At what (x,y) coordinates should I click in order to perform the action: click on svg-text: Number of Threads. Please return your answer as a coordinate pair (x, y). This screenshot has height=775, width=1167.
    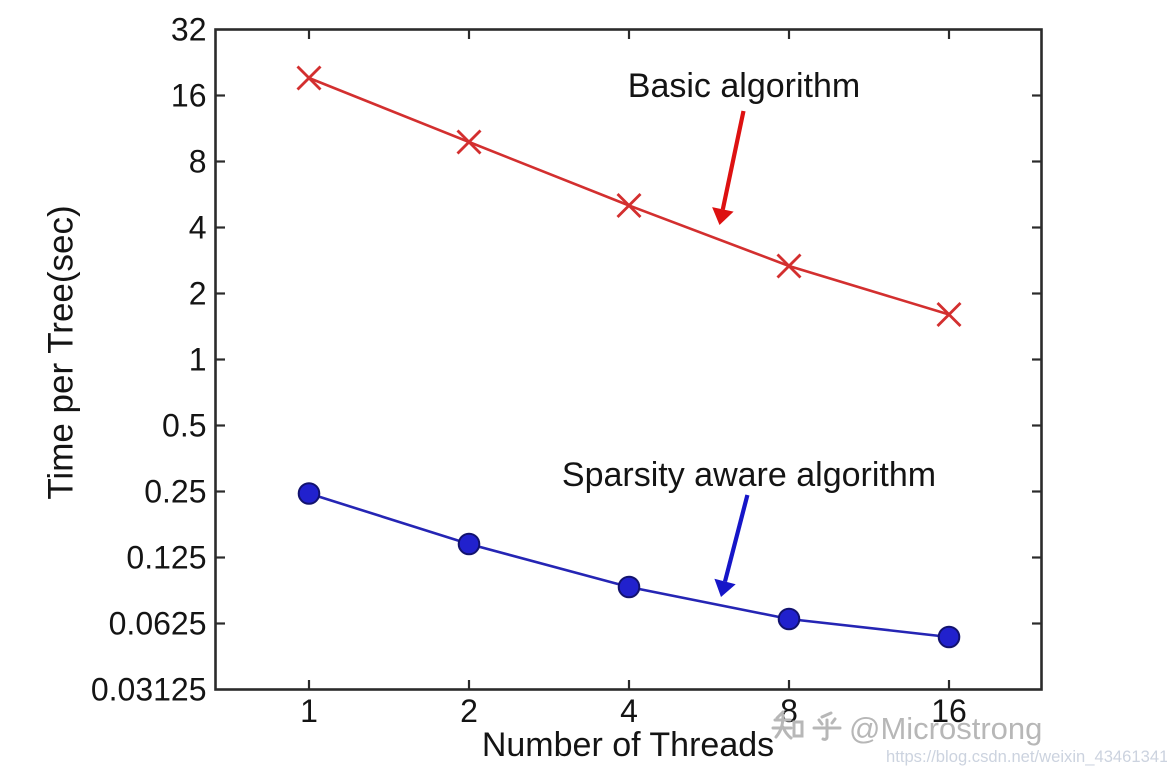
    Looking at the image, I should click on (628, 745).